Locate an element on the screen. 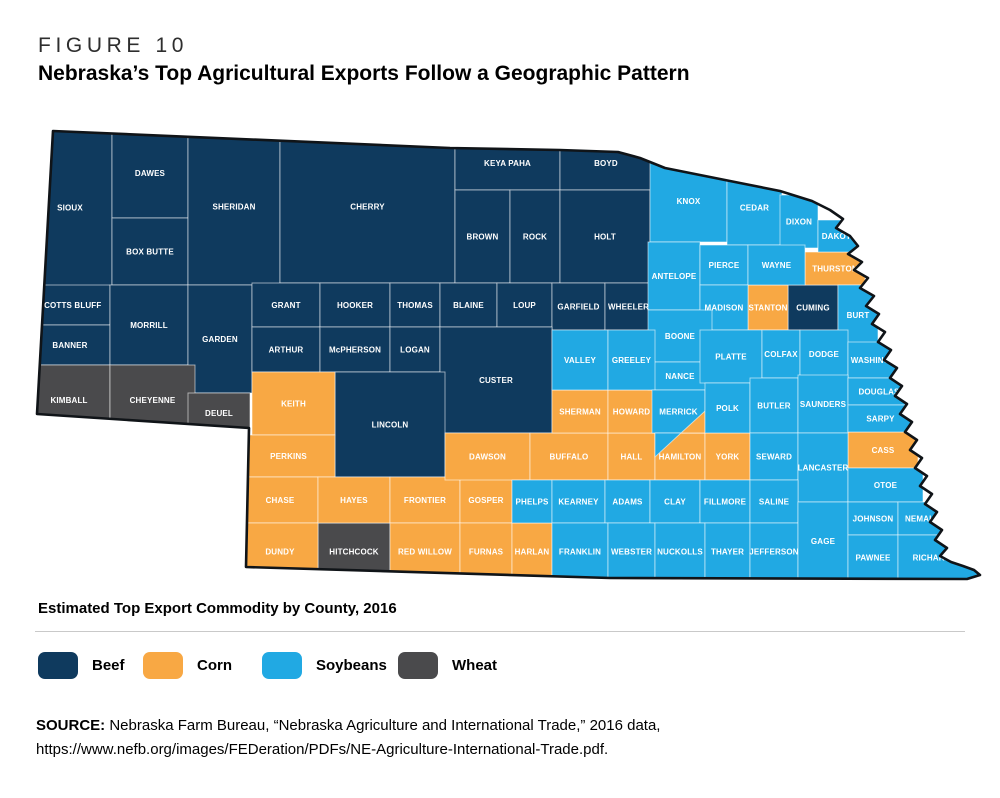  county-label: THOMAS is located at coordinates (415, 305).